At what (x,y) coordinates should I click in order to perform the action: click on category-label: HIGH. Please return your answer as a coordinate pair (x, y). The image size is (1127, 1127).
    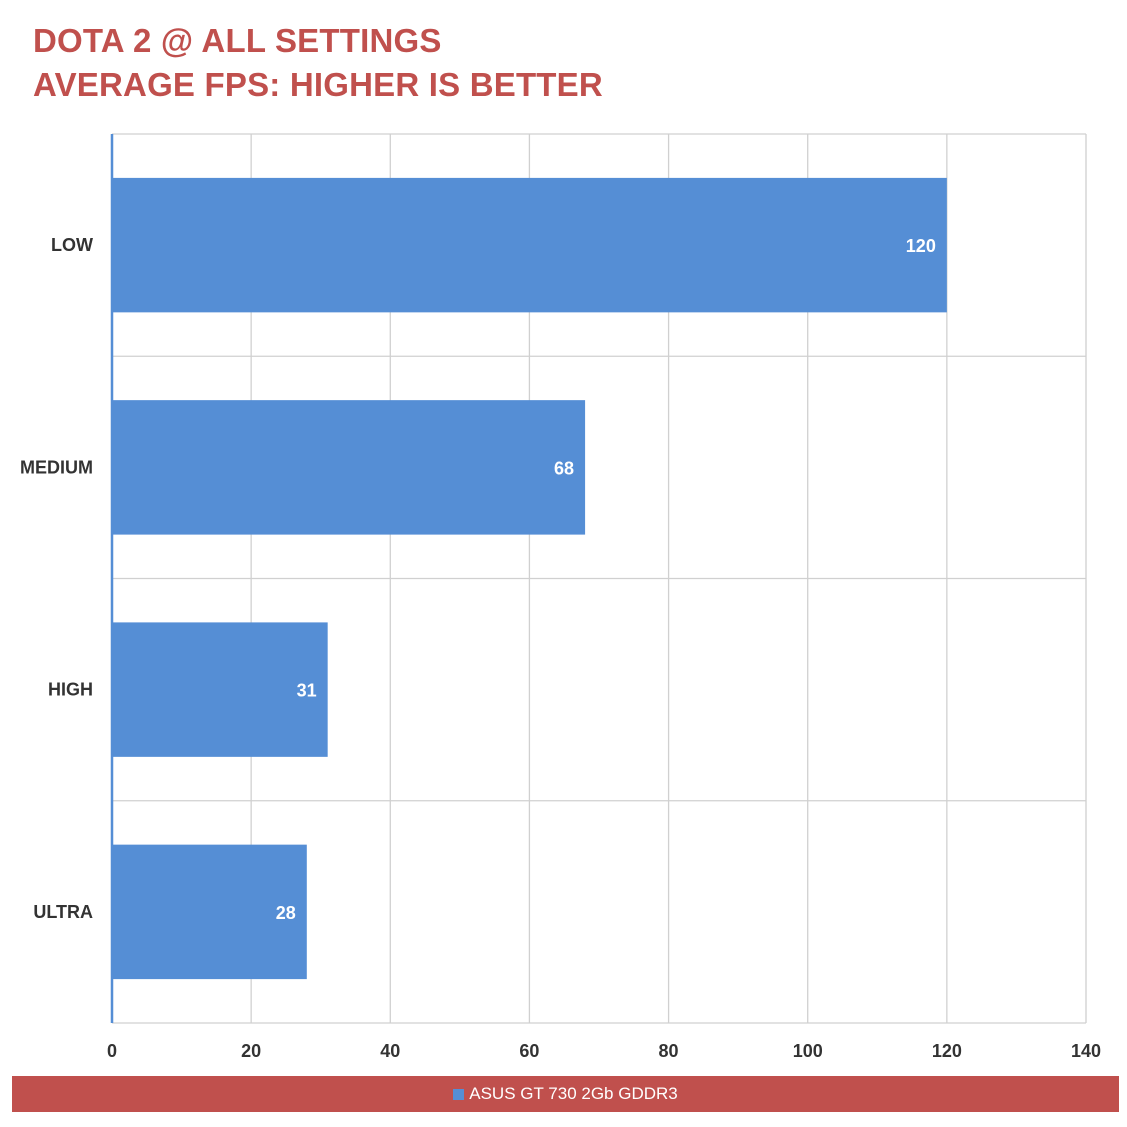
    Looking at the image, I should click on (70, 690).